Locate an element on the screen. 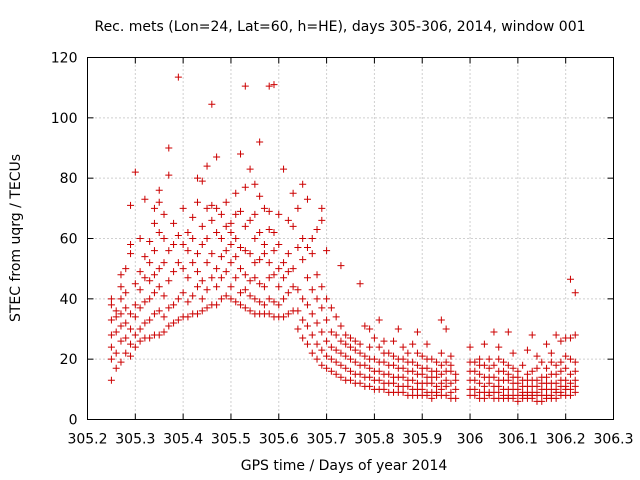  x-tick-label: 306.3 is located at coordinates (613, 440).